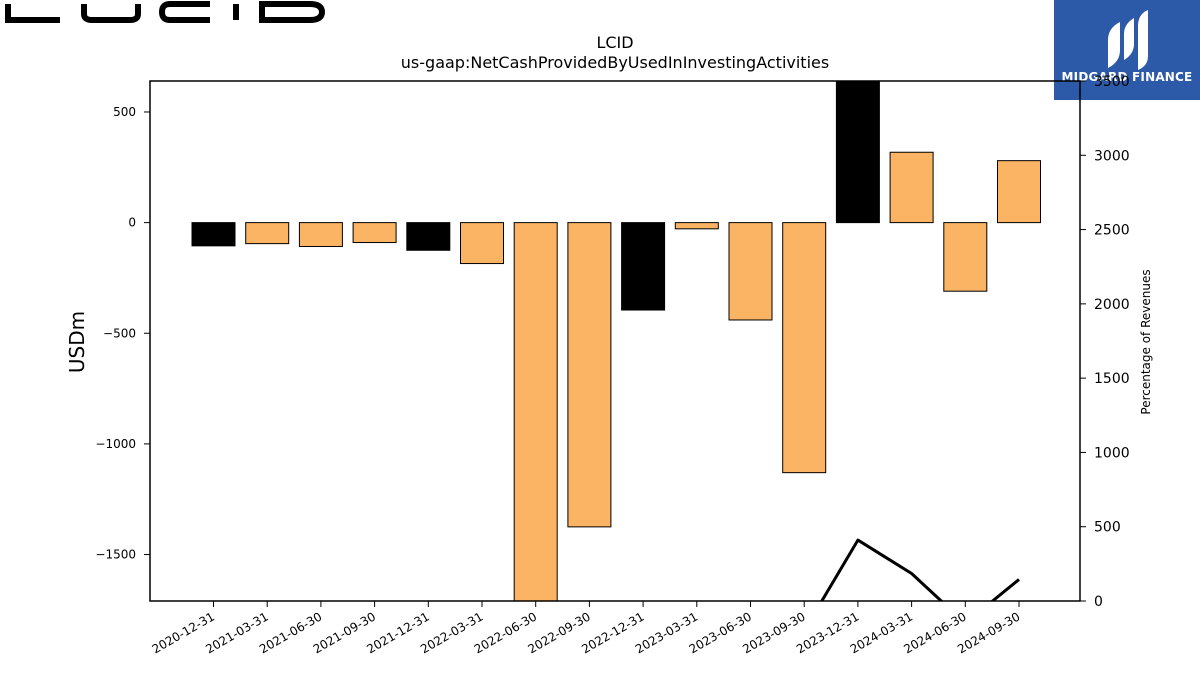 The height and width of the screenshot is (675, 1200). Describe the element at coordinates (77, 342) in the screenshot. I see `y-axis-label: USDm` at that location.